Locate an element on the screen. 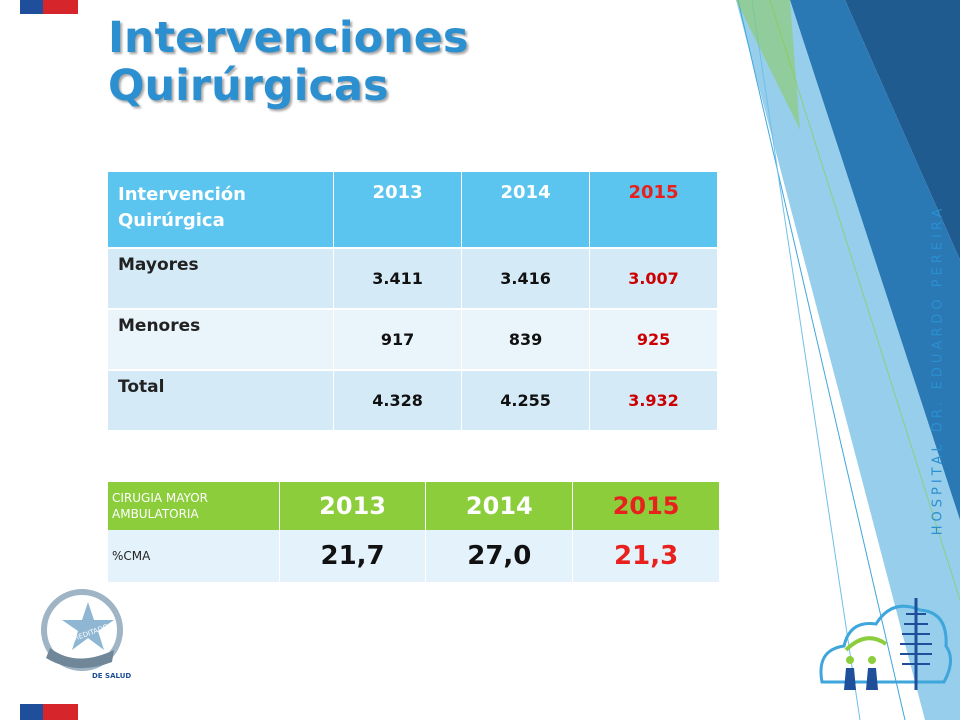  col-header-cma: CIRUGIA MAYOR AMBULATORIA is located at coordinates (194, 506).